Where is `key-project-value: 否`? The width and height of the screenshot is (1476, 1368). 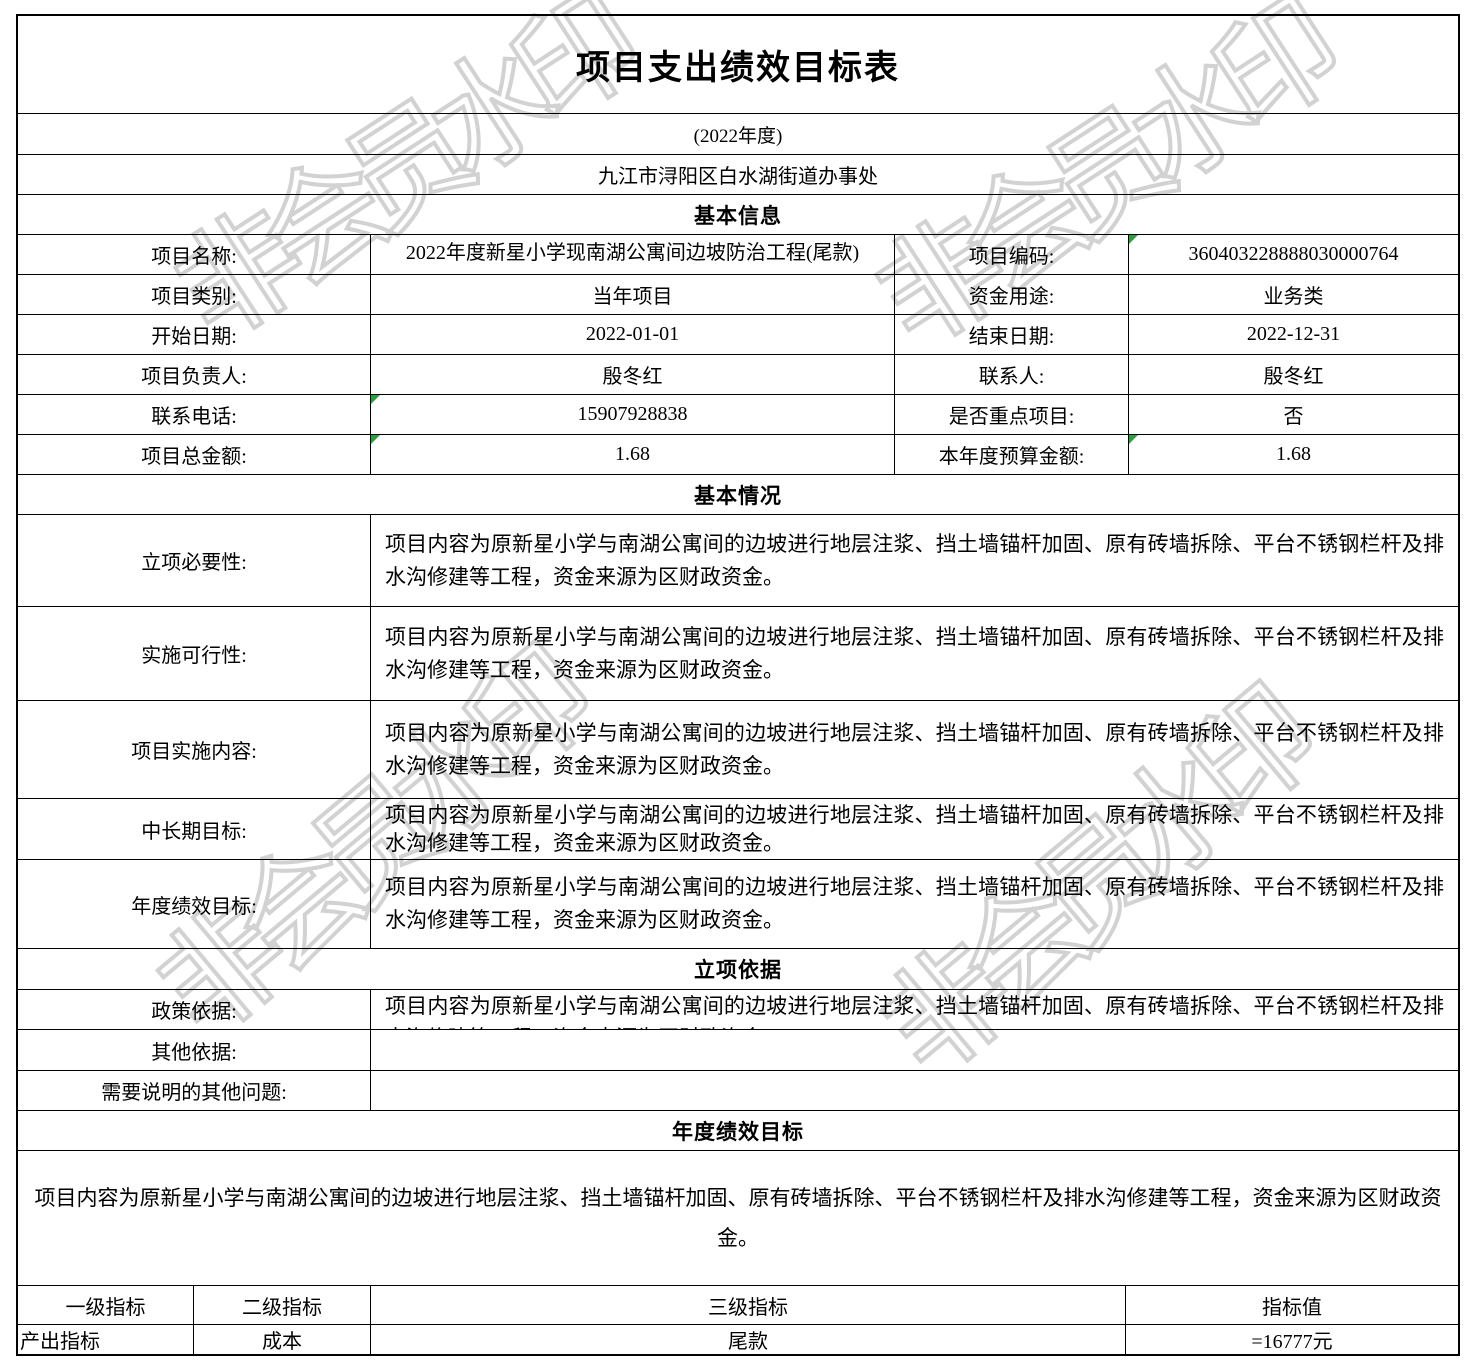
key-project-value: 否 is located at coordinates (1293, 414).